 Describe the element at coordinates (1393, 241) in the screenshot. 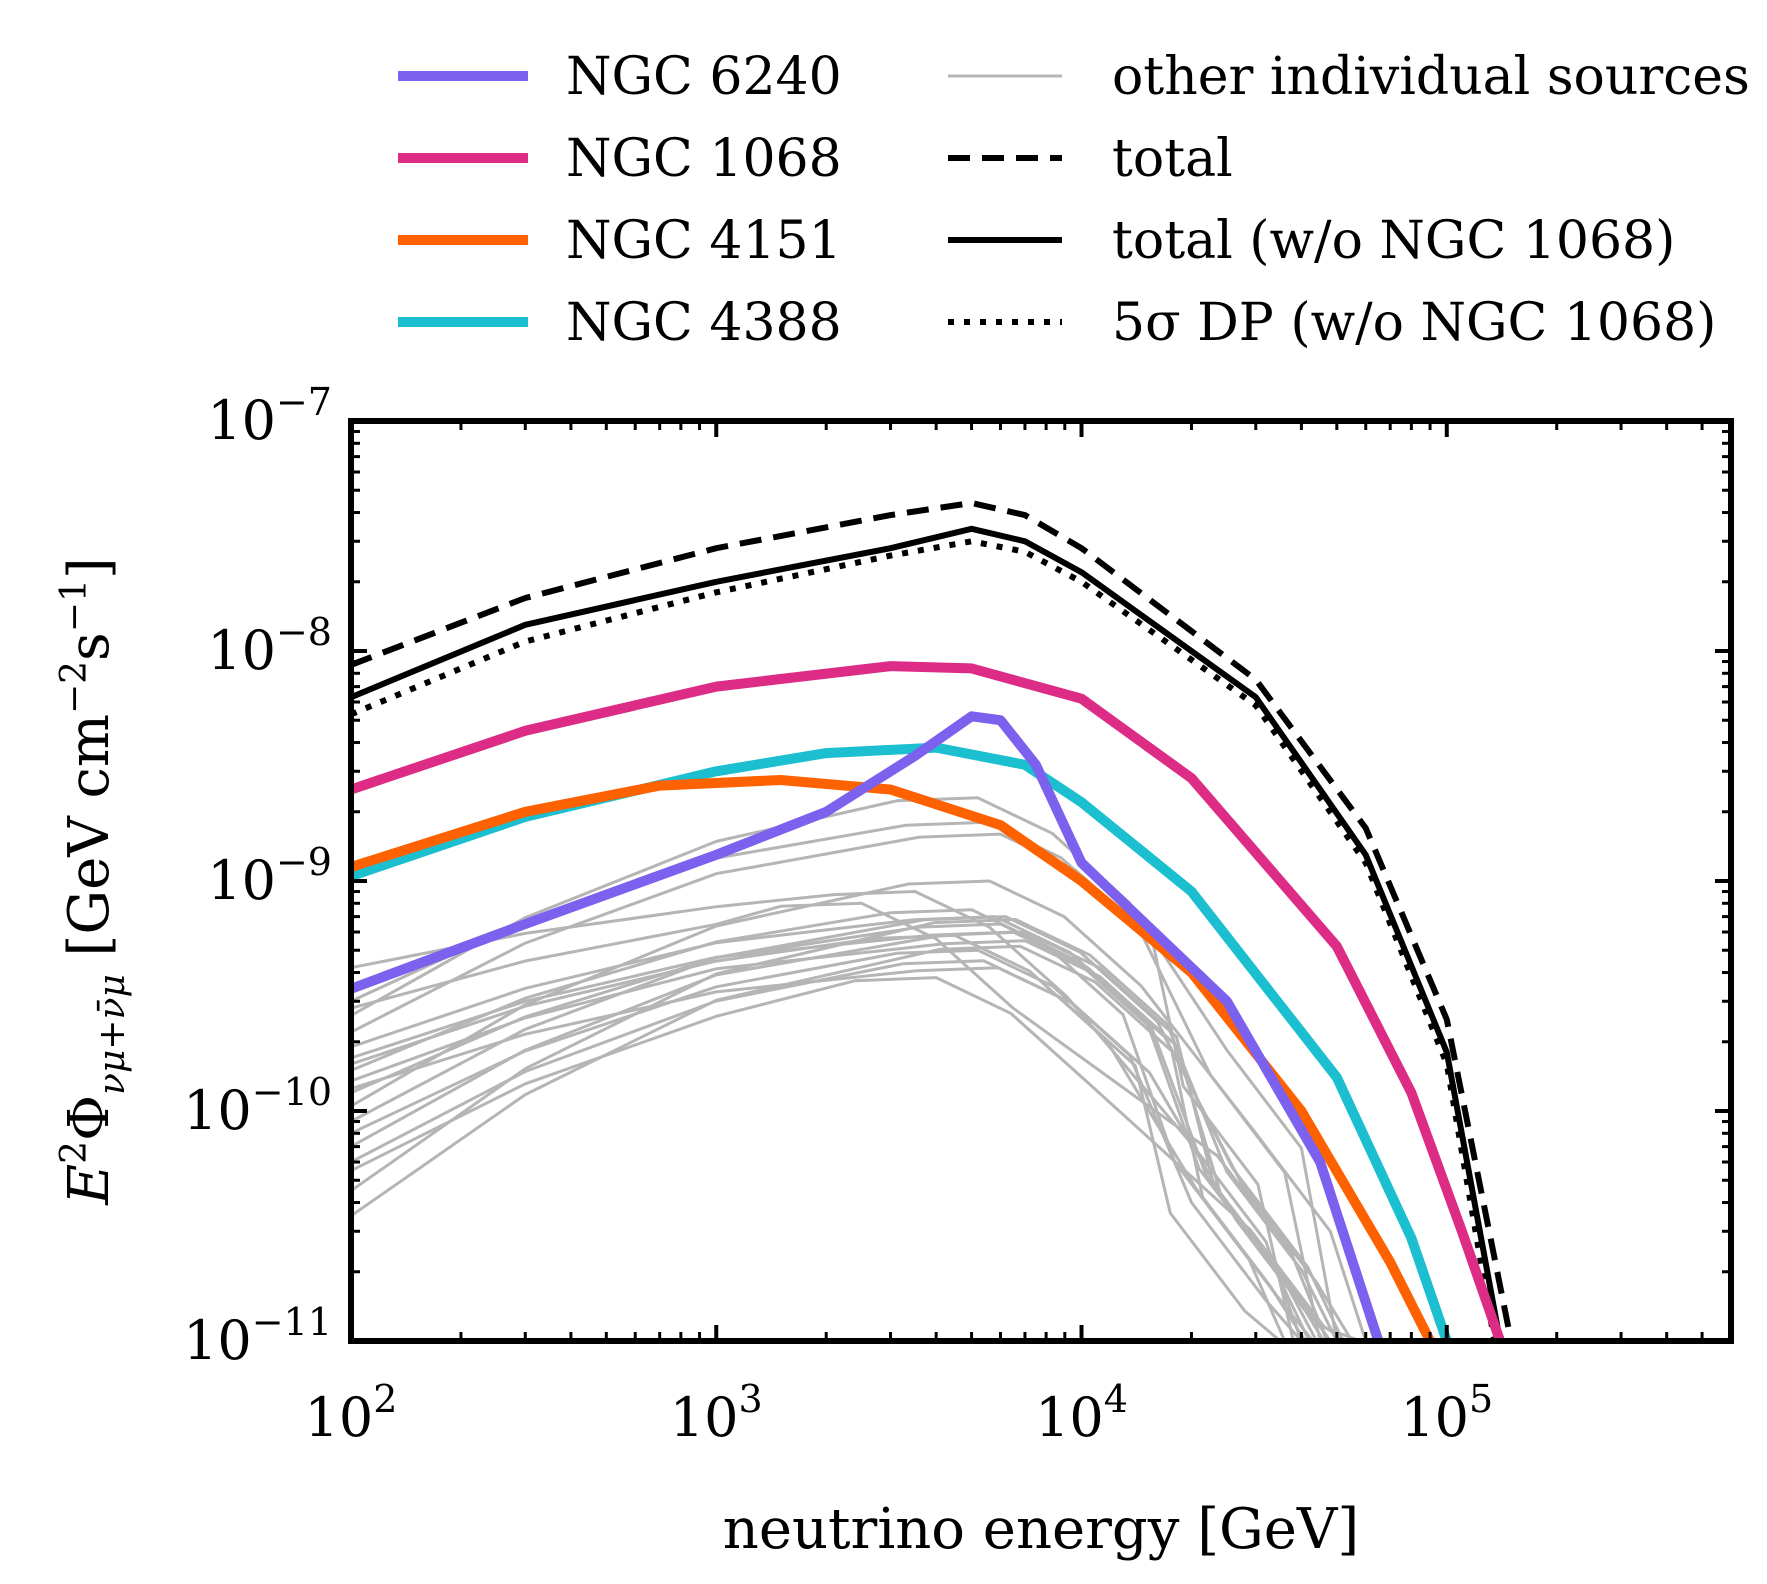

I see `legend-label: total (w/o NGC 1068)` at that location.